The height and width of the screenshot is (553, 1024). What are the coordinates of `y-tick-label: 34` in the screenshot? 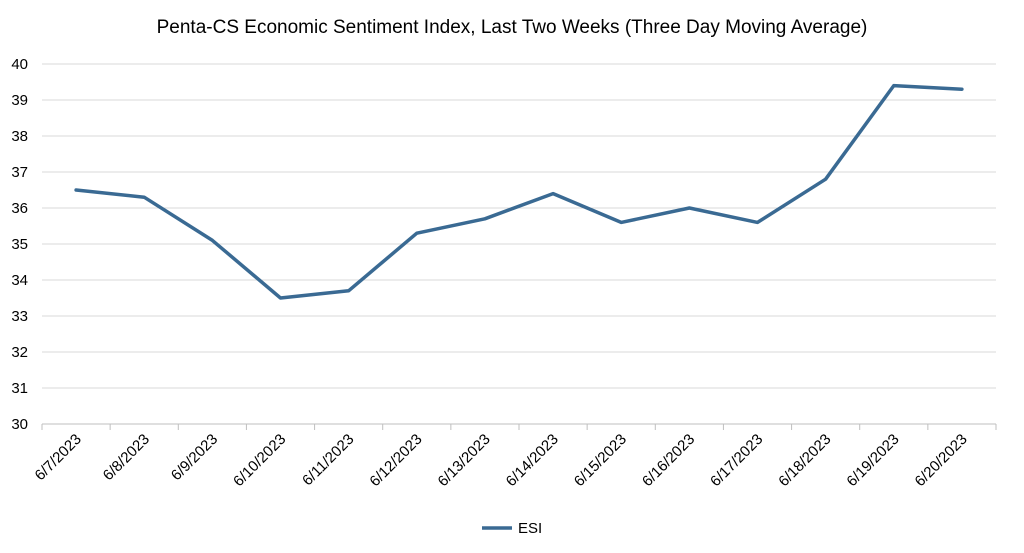 It's located at (19, 280).